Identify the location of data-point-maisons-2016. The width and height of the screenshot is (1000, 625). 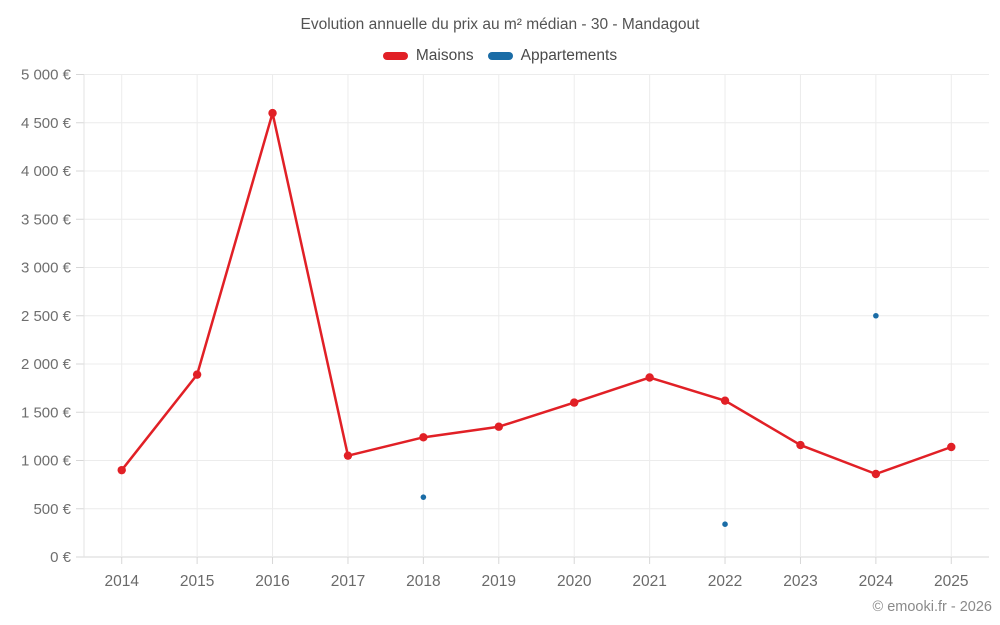
(272, 113).